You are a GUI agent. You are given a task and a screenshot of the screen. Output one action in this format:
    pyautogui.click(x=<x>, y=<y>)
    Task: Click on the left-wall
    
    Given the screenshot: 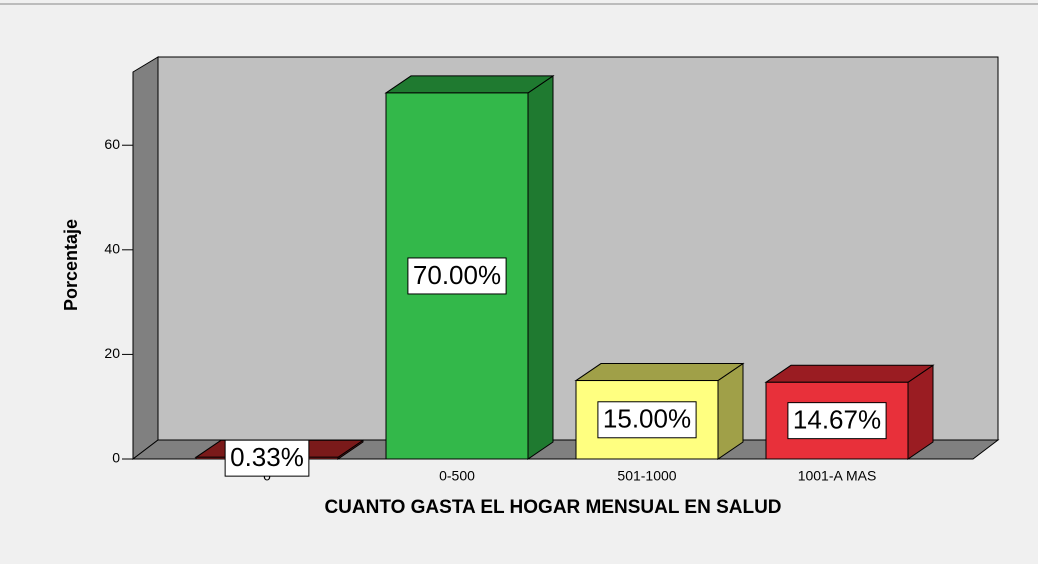 What is the action you would take?
    pyautogui.click(x=145, y=258)
    